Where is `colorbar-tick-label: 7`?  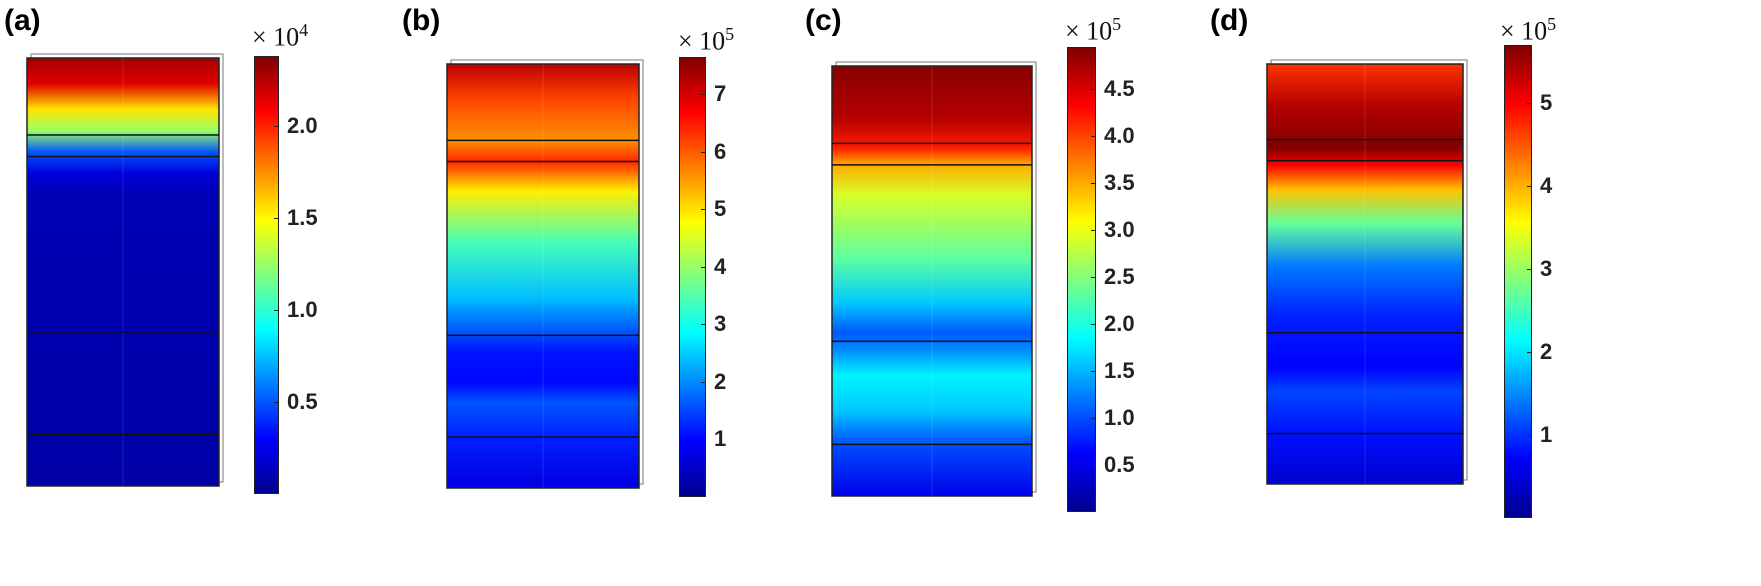
colorbar-tick-label: 7 is located at coordinates (720, 94).